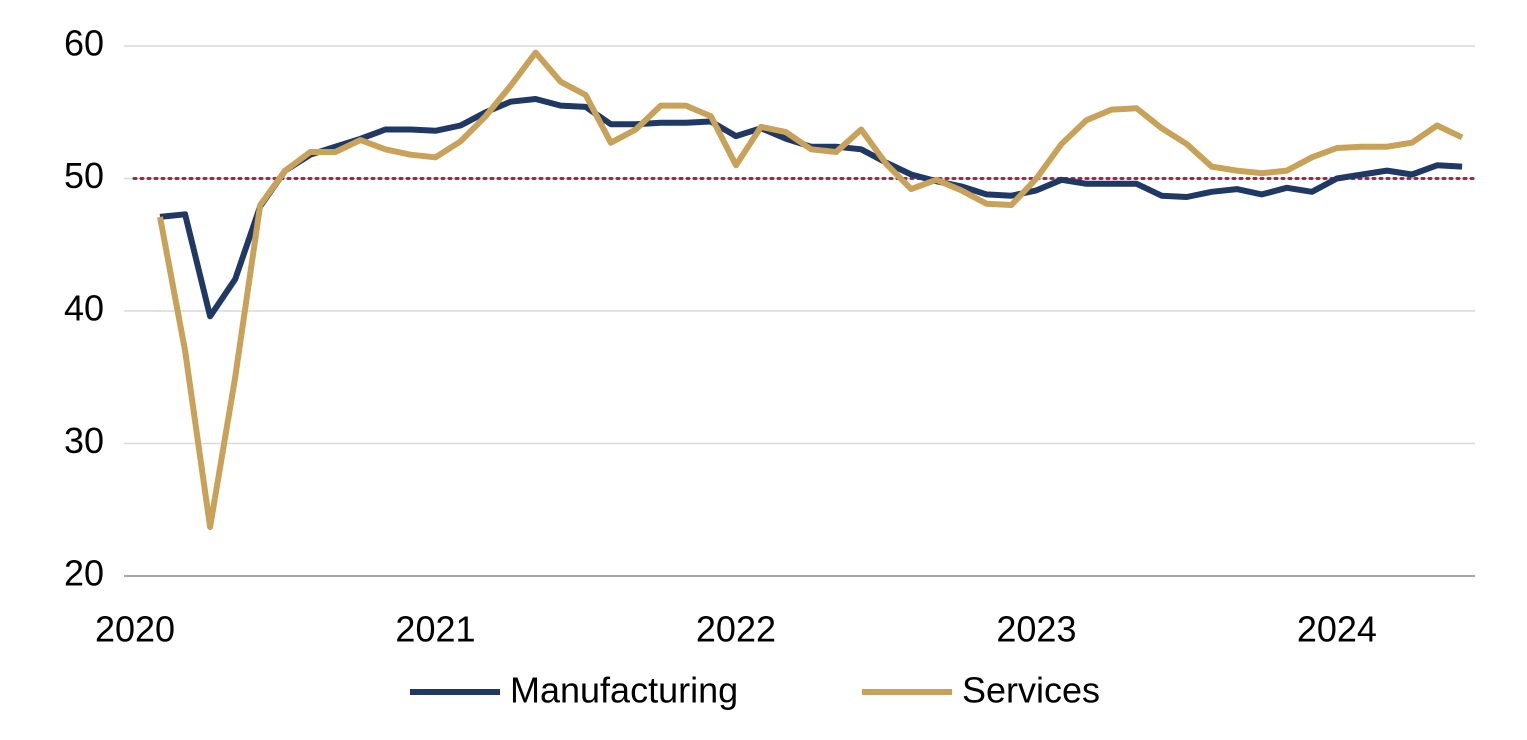  What do you see at coordinates (84, 308) in the screenshot?
I see `y-tick-label: 40` at bounding box center [84, 308].